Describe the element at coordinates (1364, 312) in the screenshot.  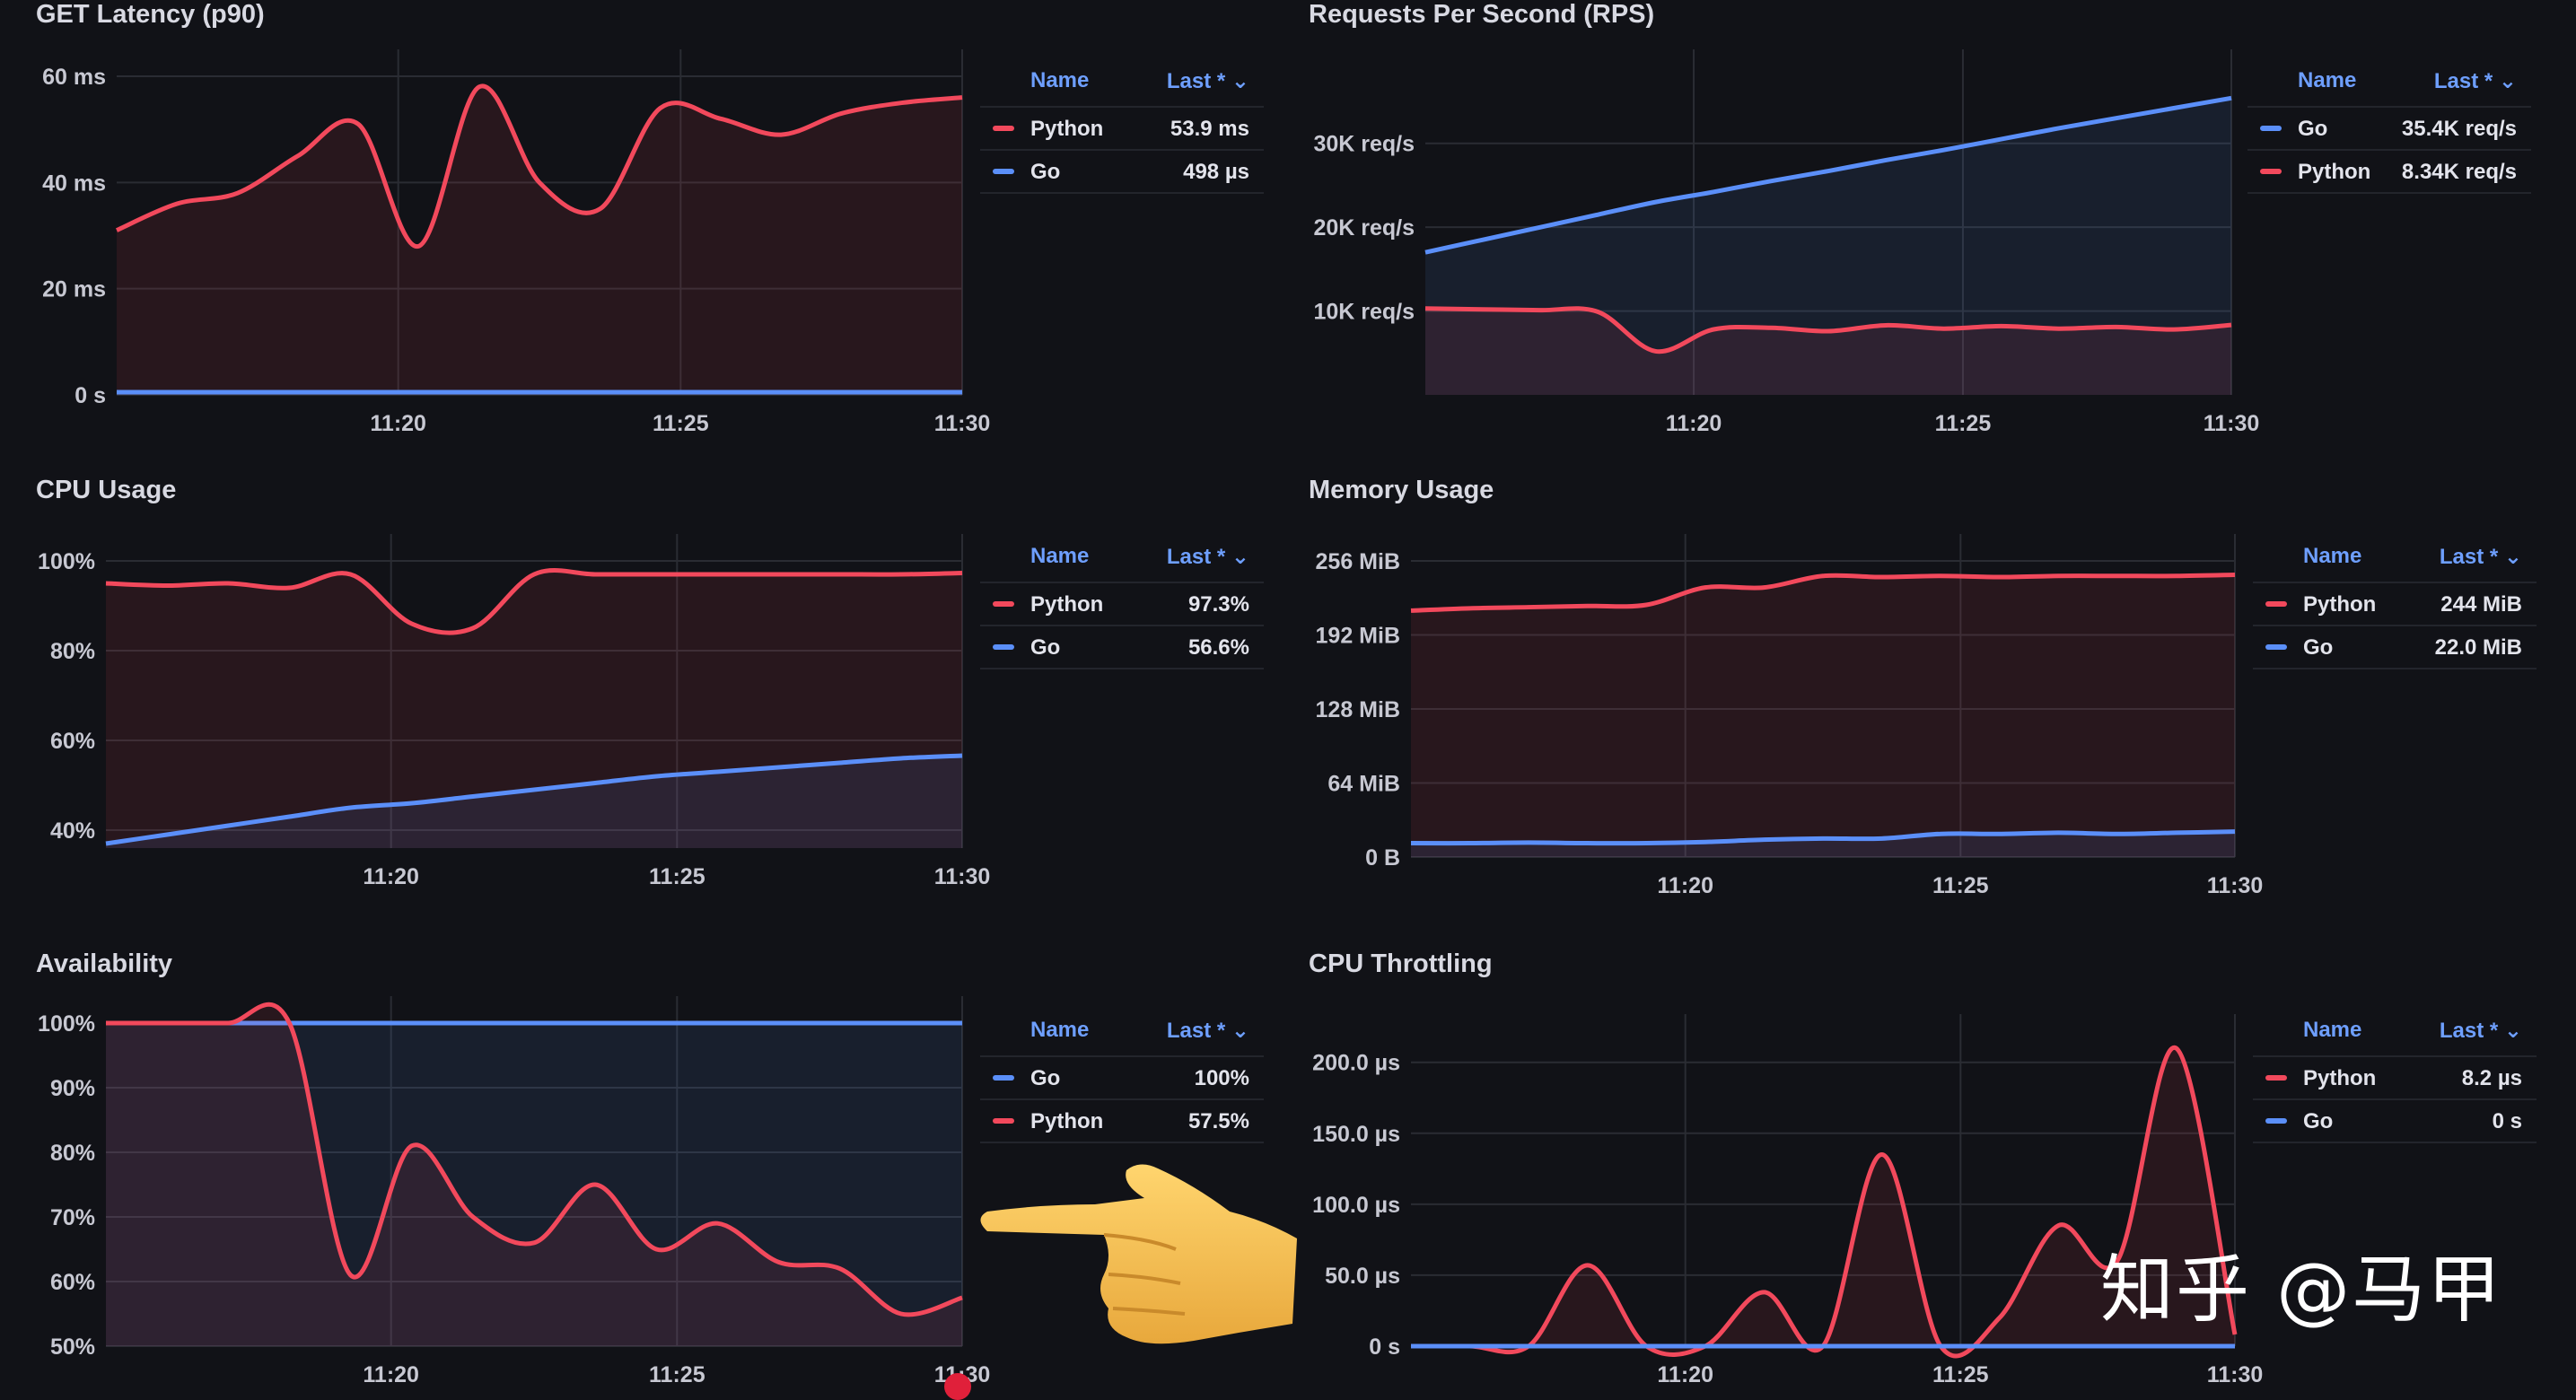
I see `y-tick-label: 10K req/s` at that location.